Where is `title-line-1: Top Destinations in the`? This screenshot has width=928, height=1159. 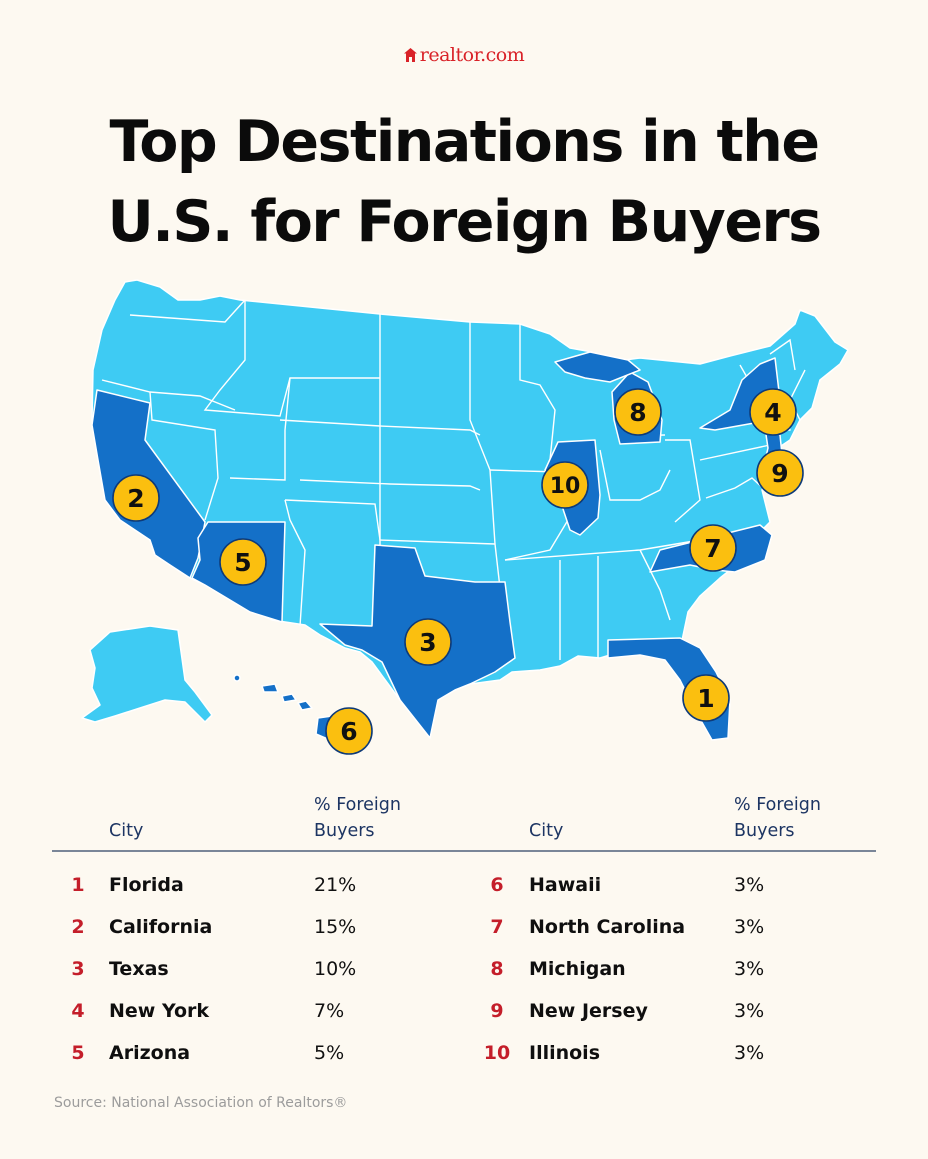 title-line-1: Top Destinations in the is located at coordinates (464, 142).